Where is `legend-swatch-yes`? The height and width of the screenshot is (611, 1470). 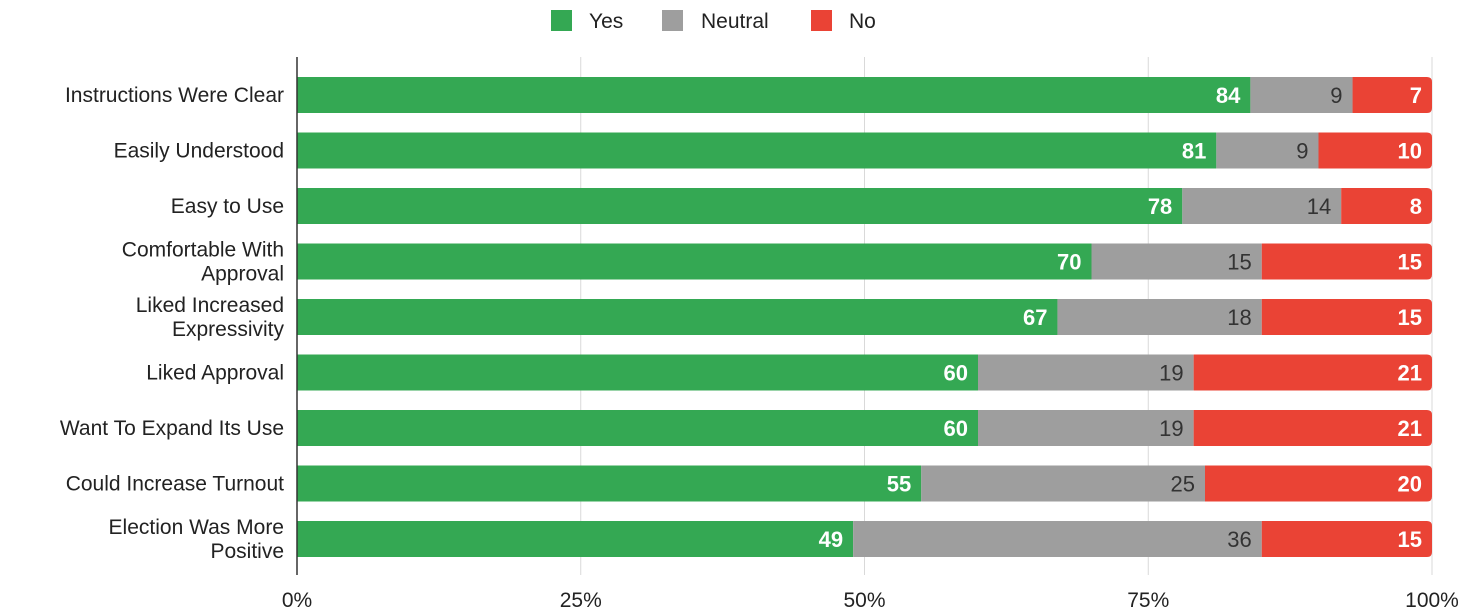 legend-swatch-yes is located at coordinates (561, 20).